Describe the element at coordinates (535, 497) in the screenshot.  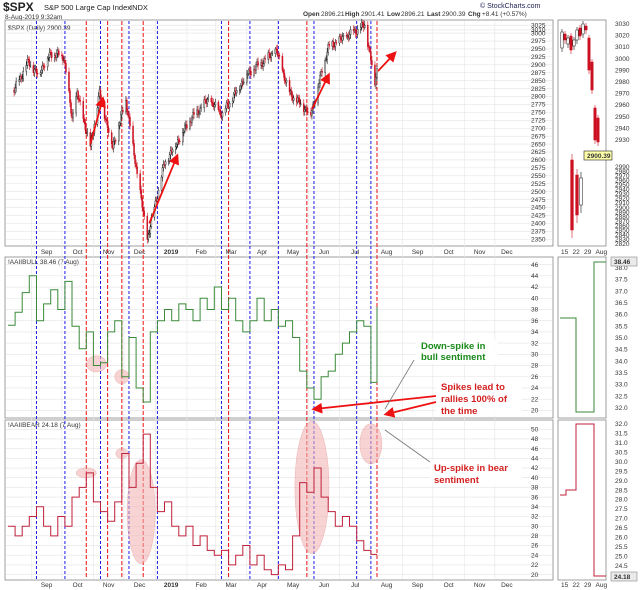
I see `y-tick-label: 36` at that location.